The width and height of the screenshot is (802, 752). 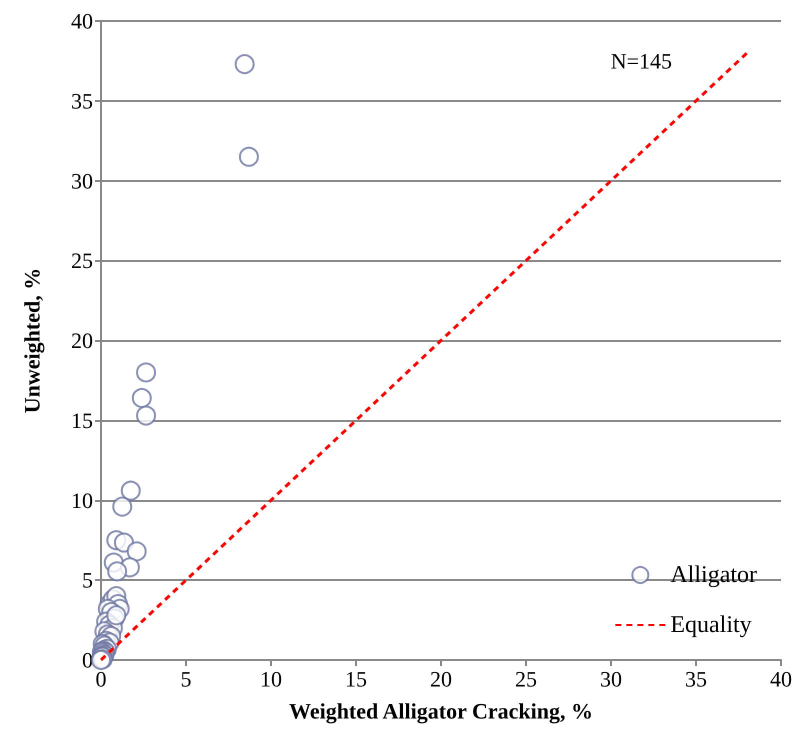 I want to click on x-tick-label: 5, so click(x=186, y=679).